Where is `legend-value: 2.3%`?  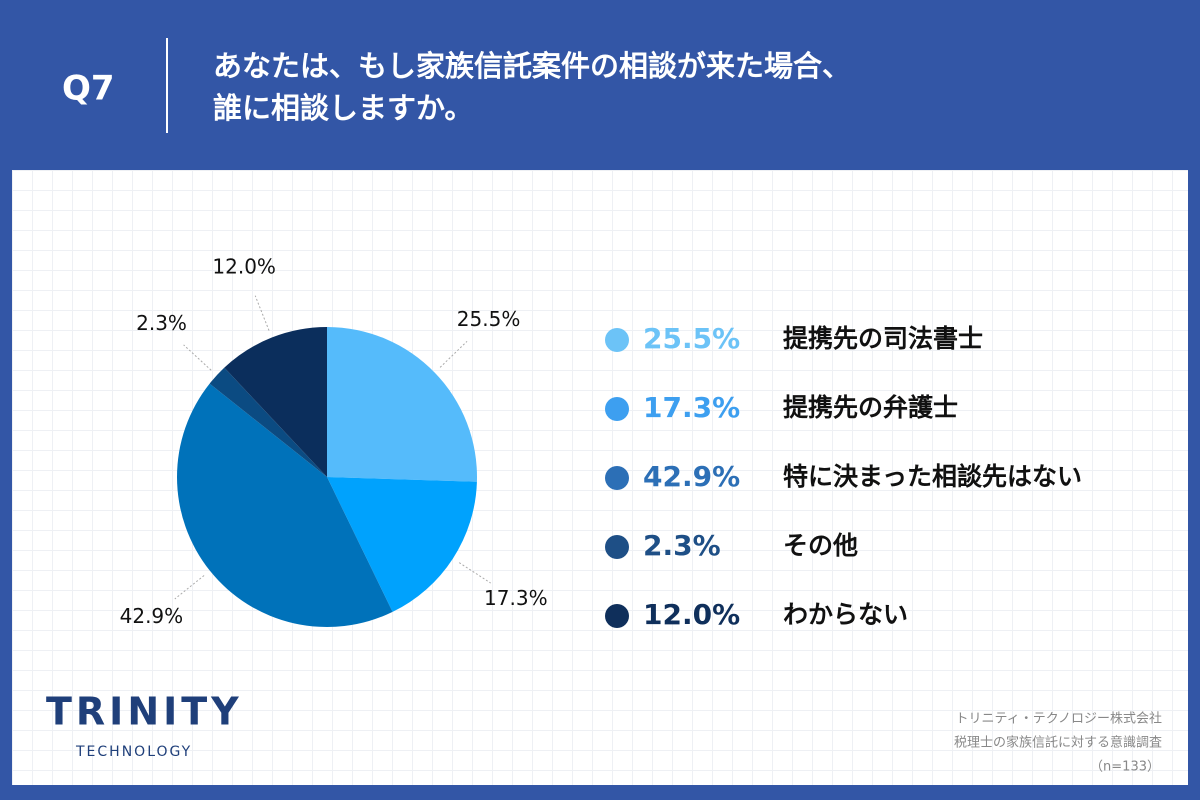 legend-value: 2.3% is located at coordinates (682, 545).